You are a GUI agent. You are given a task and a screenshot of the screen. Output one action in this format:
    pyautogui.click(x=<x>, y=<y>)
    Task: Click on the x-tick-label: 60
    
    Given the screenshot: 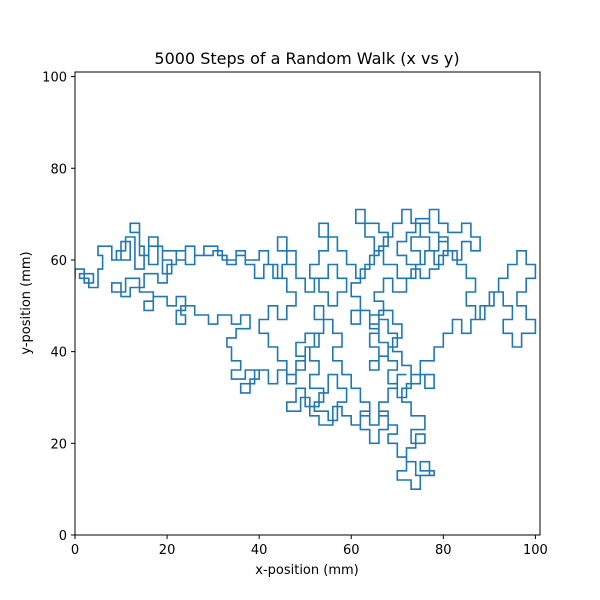 What is the action you would take?
    pyautogui.click(x=351, y=550)
    